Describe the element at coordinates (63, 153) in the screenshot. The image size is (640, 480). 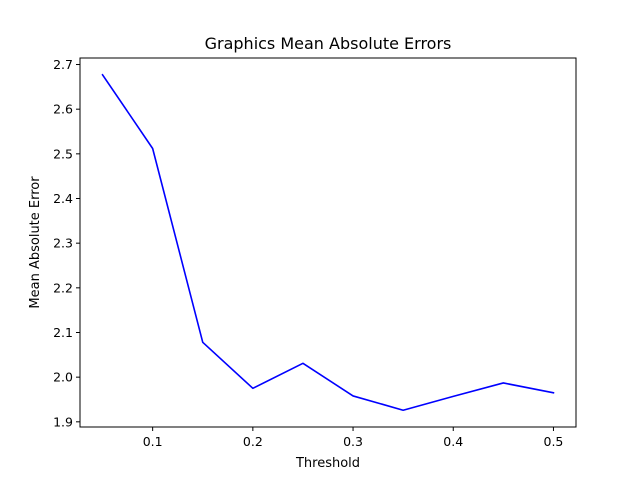
I see `y-tick-label: 2.5` at that location.